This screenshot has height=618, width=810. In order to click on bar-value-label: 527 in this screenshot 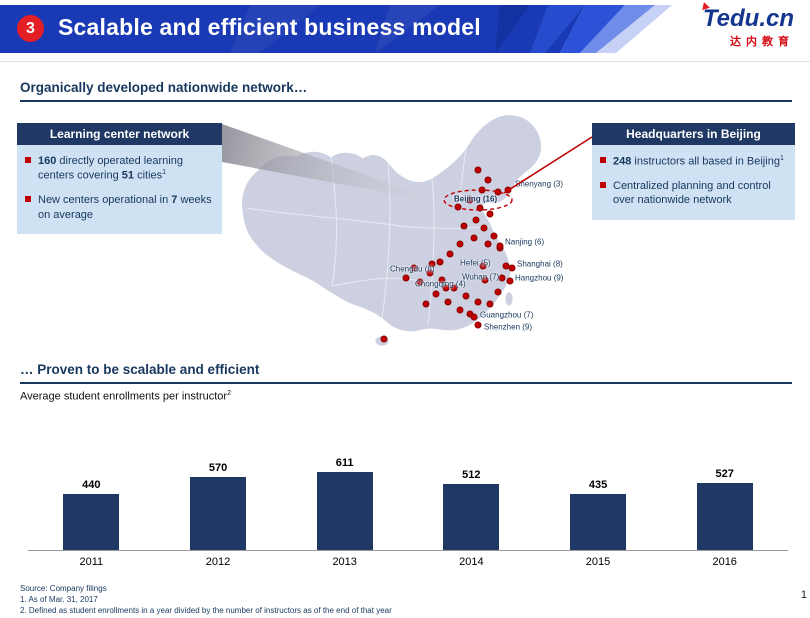, I will do `click(724, 474)`.